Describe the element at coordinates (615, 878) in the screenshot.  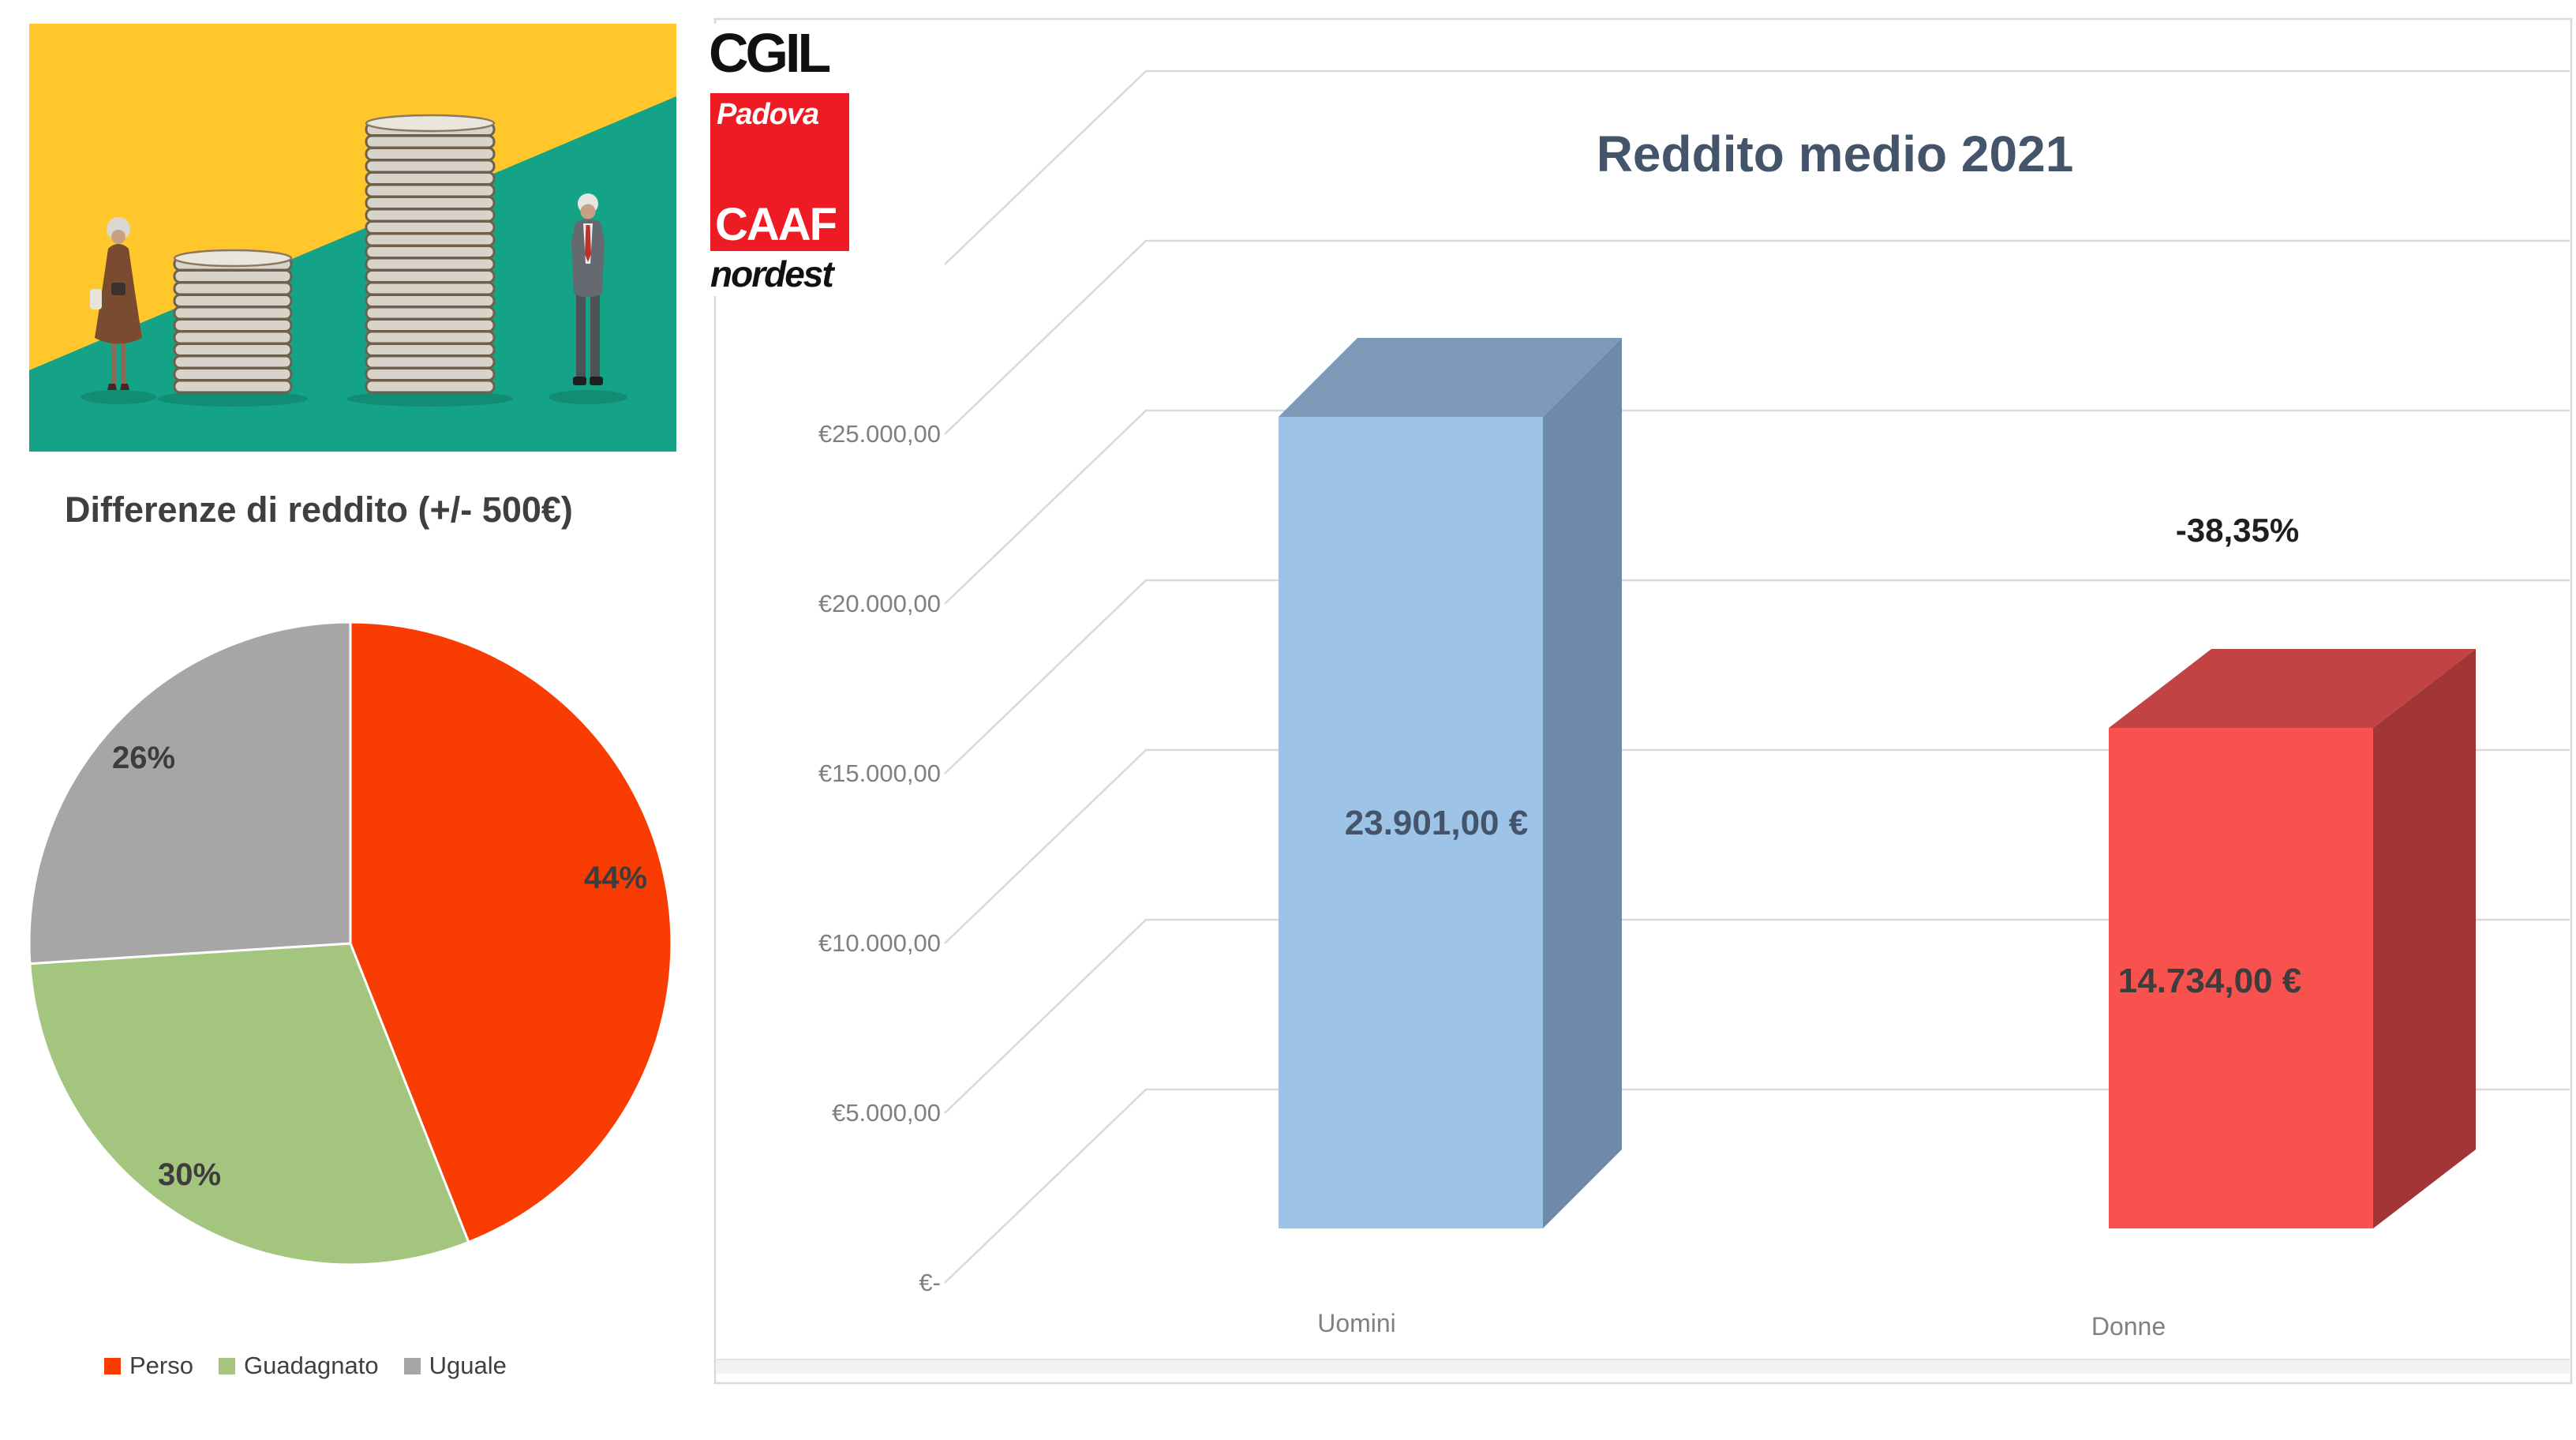
I see `pie-label-perso: 44%` at that location.